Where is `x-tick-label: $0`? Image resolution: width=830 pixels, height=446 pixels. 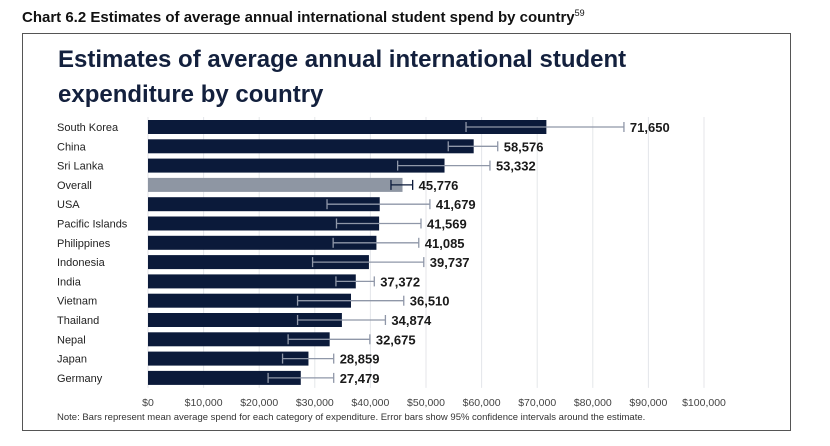 x-tick-label: $0 is located at coordinates (148, 403).